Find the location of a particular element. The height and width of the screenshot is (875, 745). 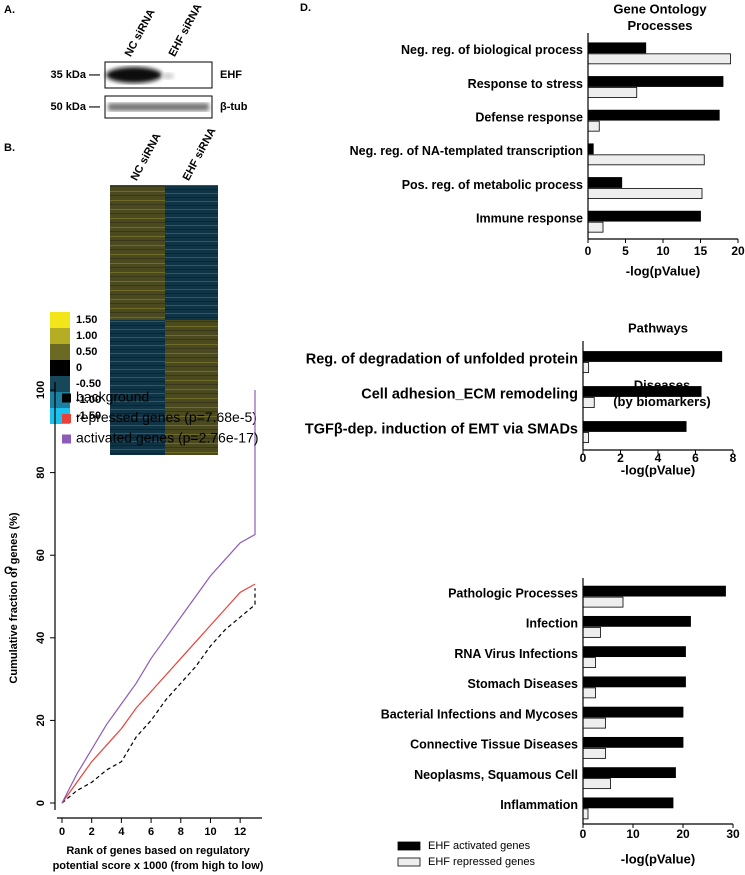

colorbar-label: -1.00 is located at coordinates (88, 400).